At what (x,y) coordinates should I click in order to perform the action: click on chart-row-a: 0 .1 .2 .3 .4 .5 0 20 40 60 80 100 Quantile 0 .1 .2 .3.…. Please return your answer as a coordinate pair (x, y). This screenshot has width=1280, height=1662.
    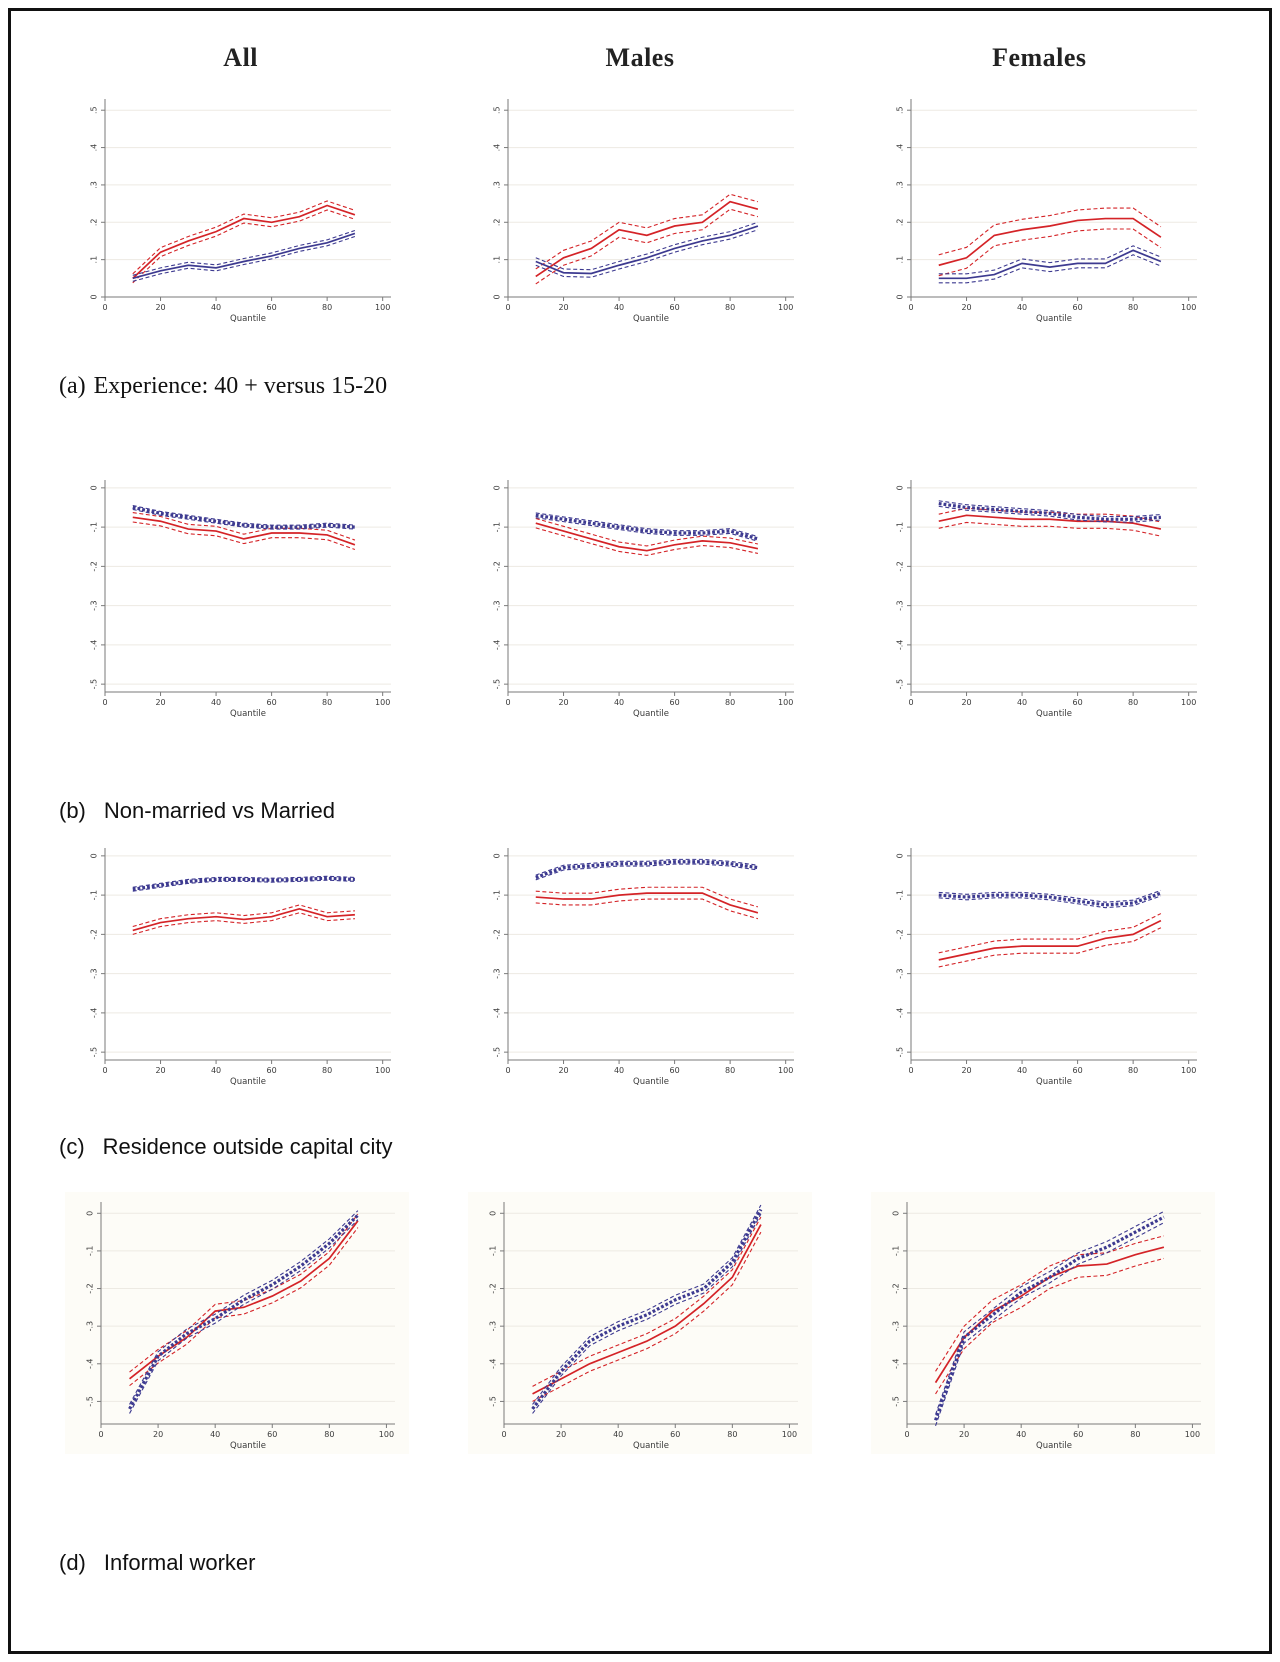
    Looking at the image, I should click on (640, 208).